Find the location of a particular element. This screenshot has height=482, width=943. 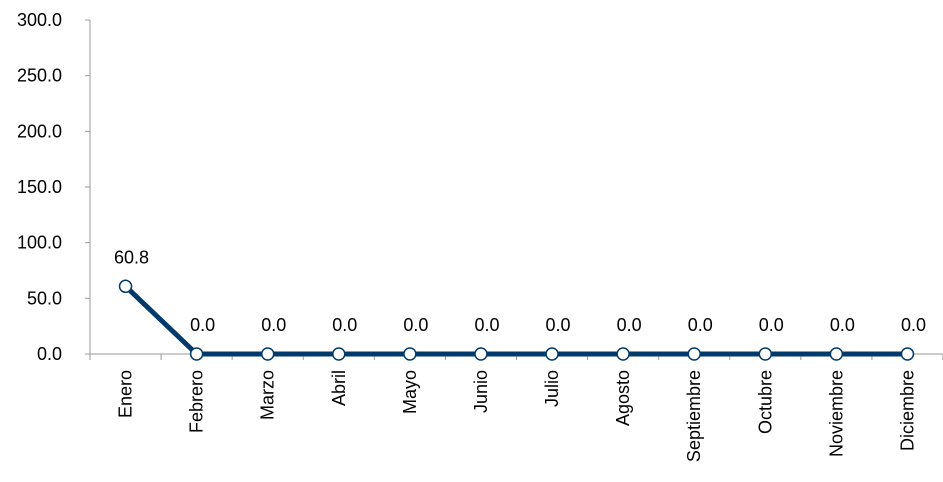

series-line is located at coordinates (515, 320).